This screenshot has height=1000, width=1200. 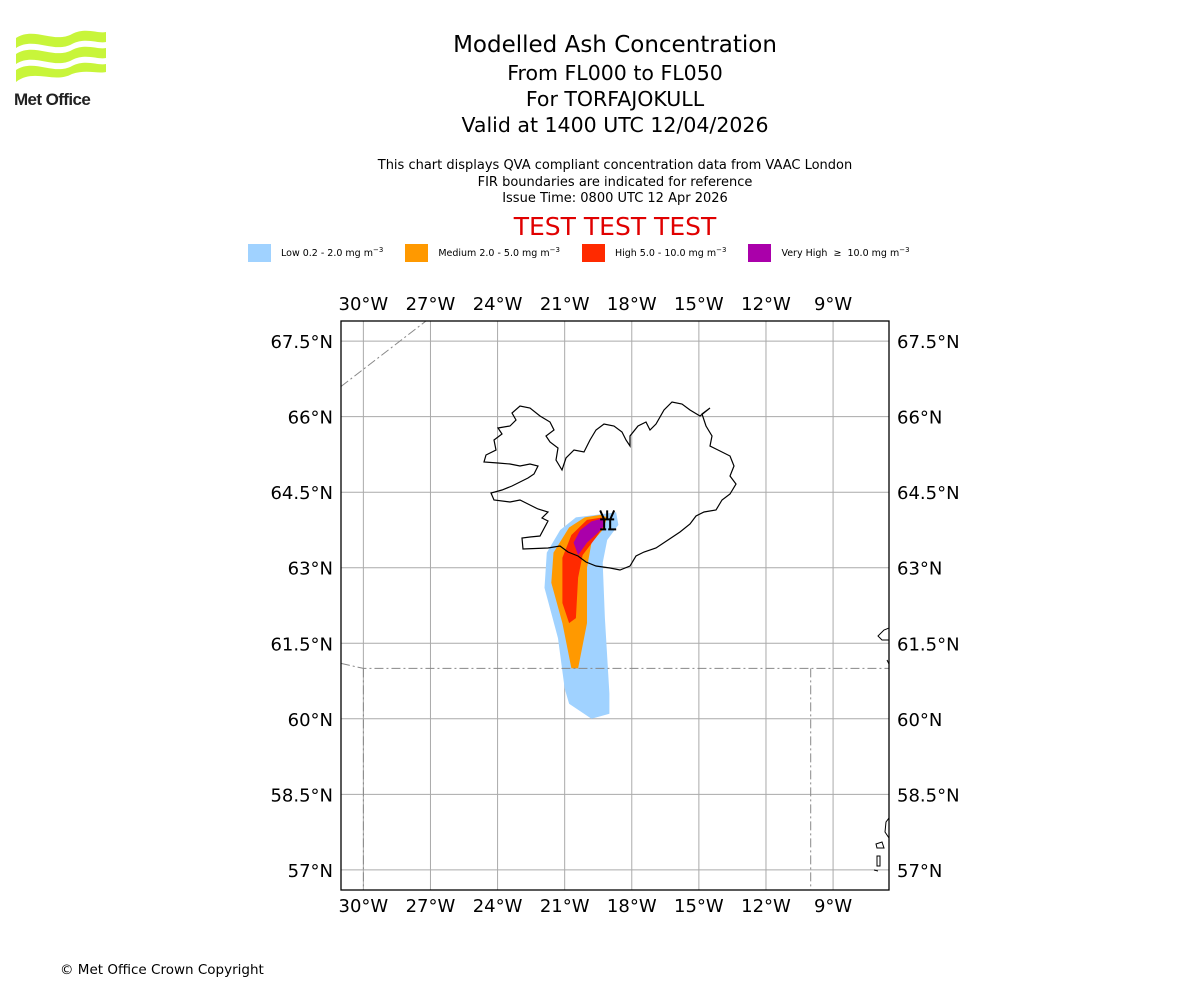 What do you see at coordinates (833, 906) in the screenshot?
I see `x-tick-label-bottom: 9°W` at bounding box center [833, 906].